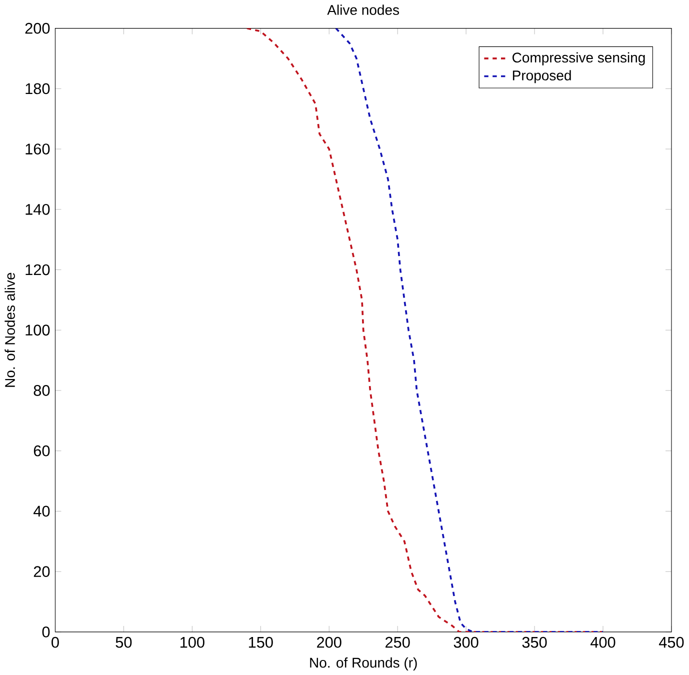 This screenshot has width=689, height=675. I want to click on y-tick-label: 140, so click(38, 209).